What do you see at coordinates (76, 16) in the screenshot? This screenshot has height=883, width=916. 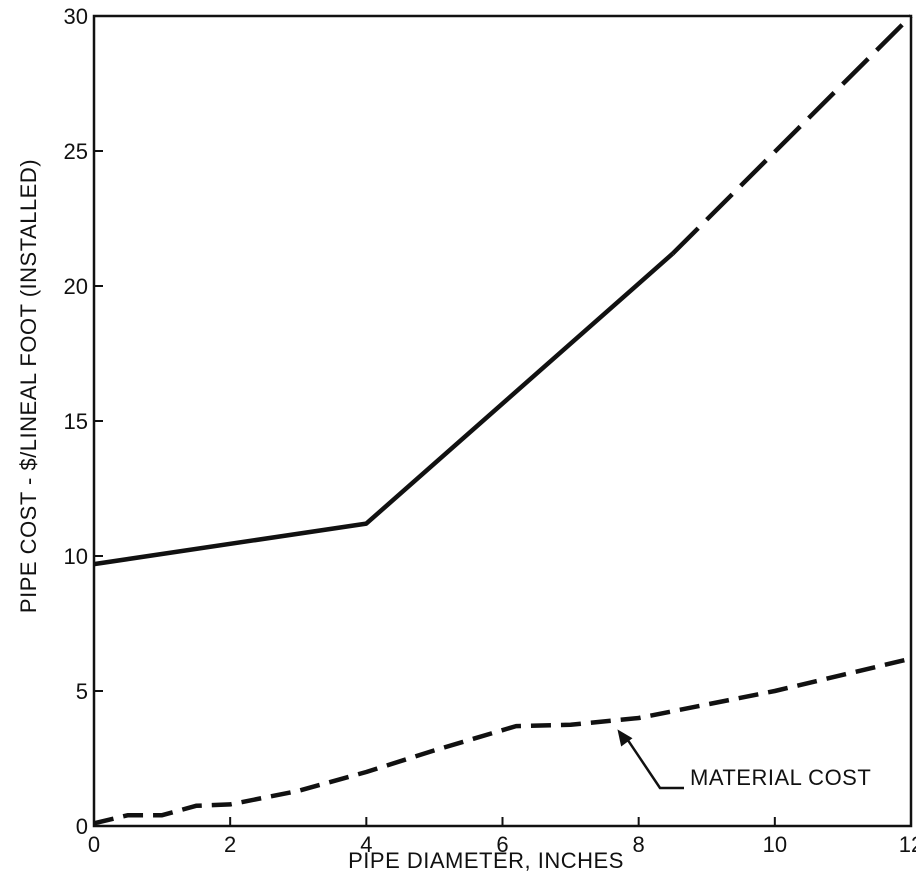 I see `y-tick-label: 30` at bounding box center [76, 16].